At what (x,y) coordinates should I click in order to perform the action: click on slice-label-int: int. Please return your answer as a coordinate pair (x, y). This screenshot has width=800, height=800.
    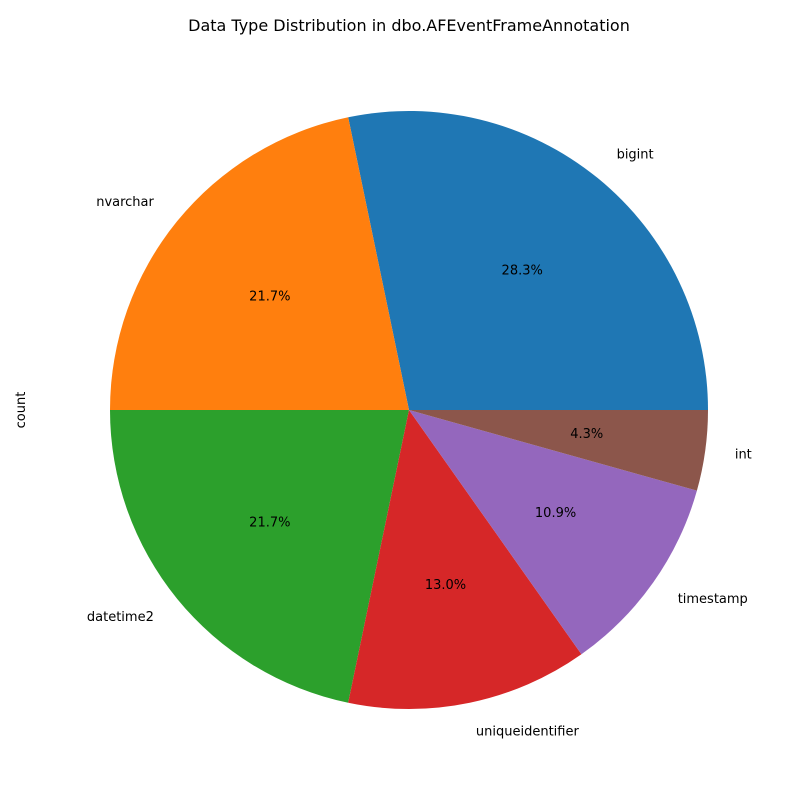
    Looking at the image, I should click on (743, 454).